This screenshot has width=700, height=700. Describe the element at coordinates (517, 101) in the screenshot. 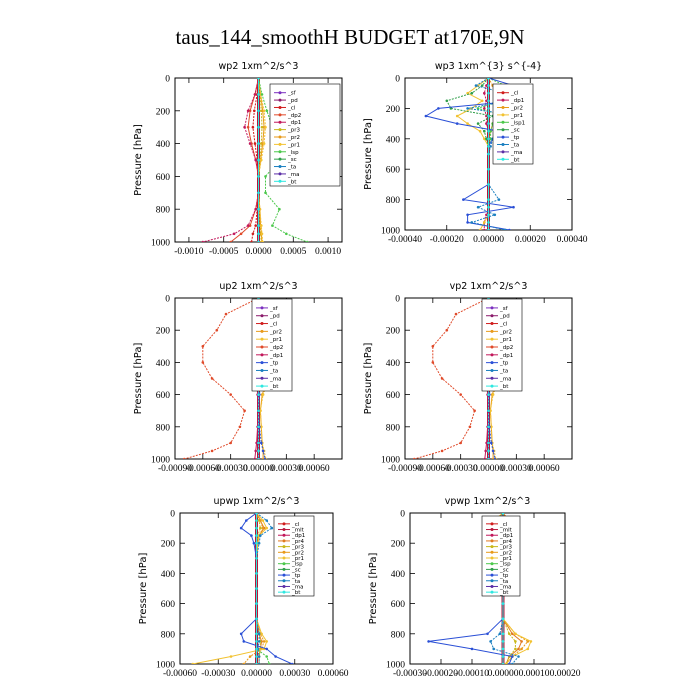

I see `legend-entry: _dp1` at that location.